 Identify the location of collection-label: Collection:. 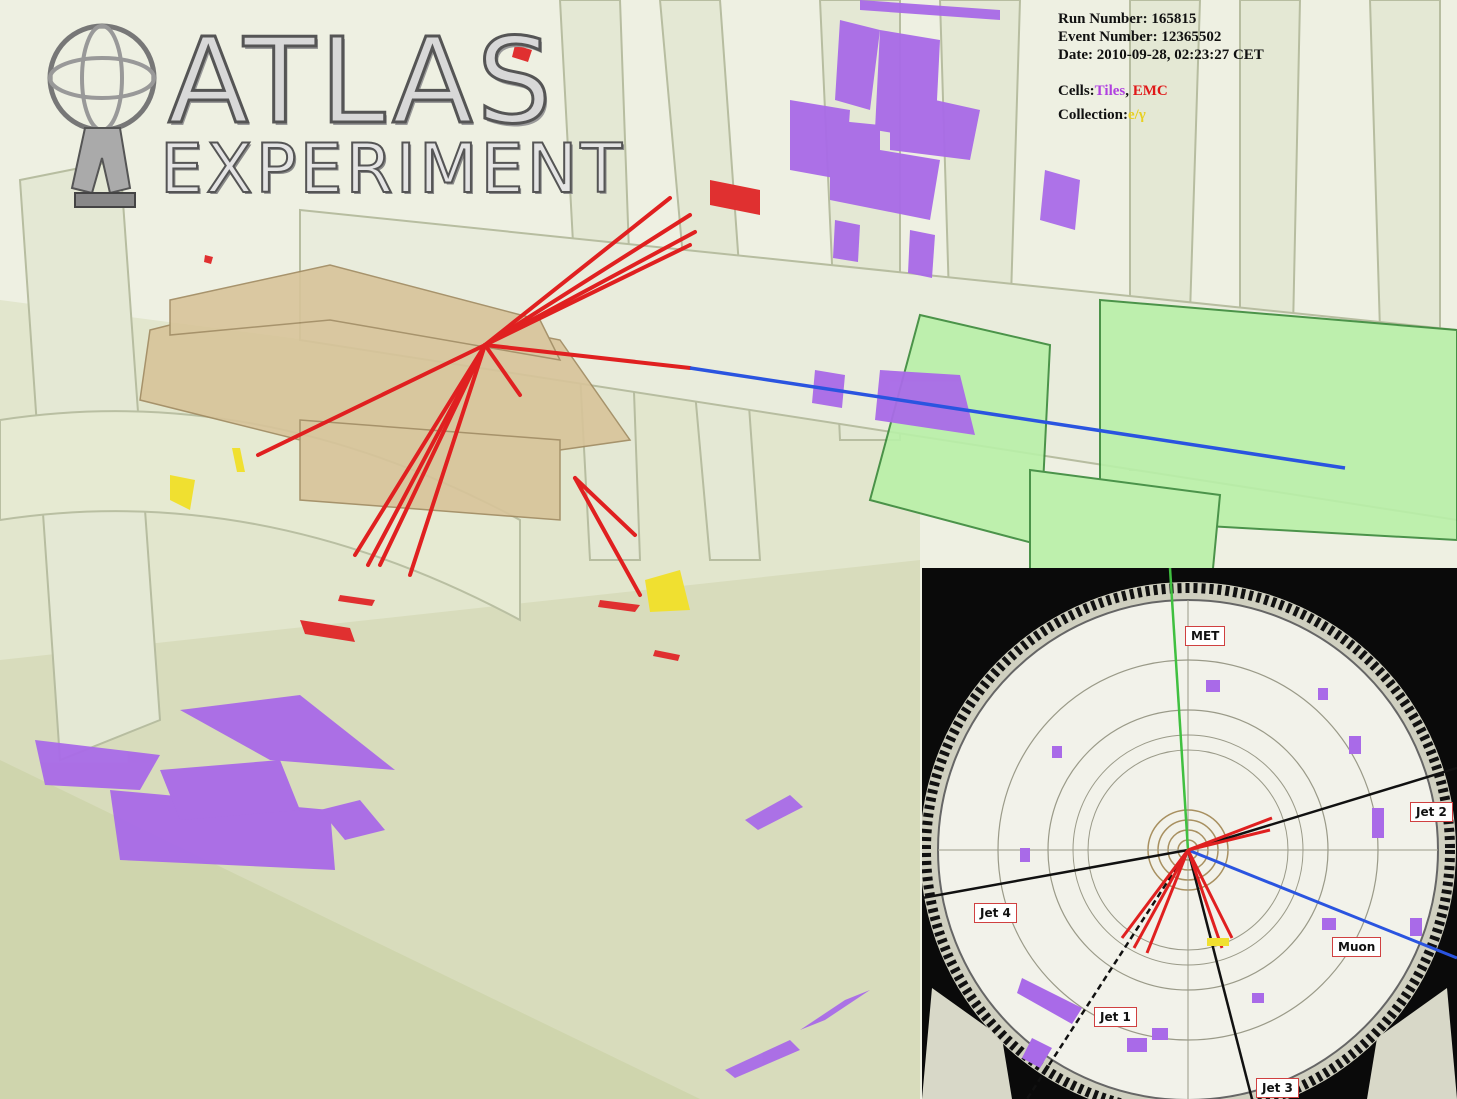
(1093, 115).